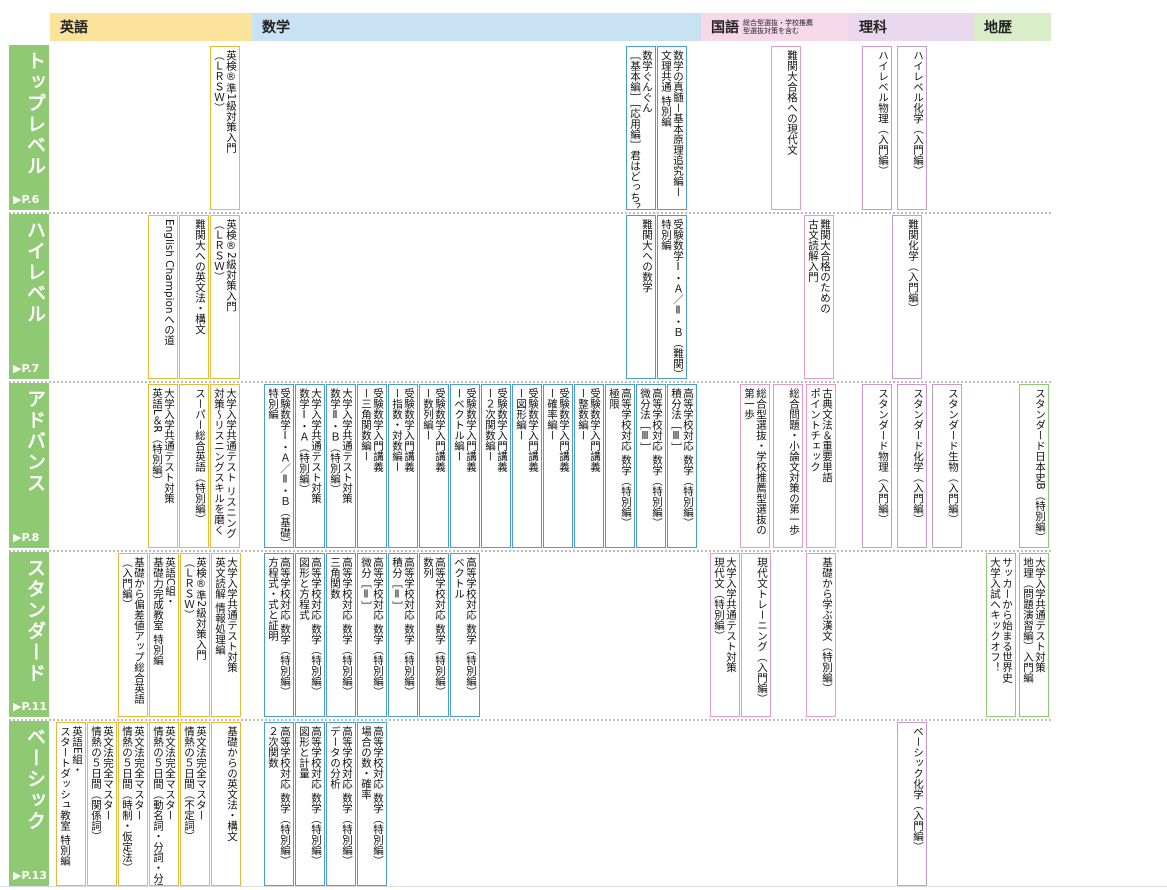 This screenshot has width=1167, height=890. Describe the element at coordinates (434, 466) in the screenshot. I see `book-card: 受験数学入門講義 ー数列編ー` at that location.